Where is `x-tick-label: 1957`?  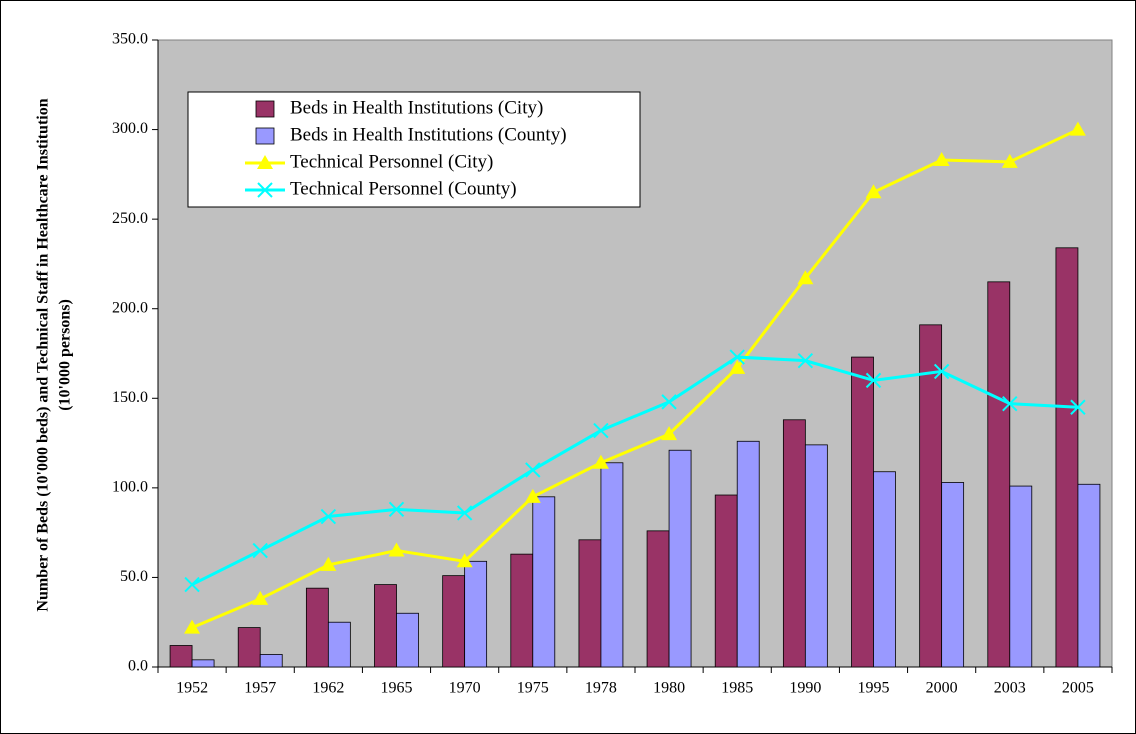 x-tick-label: 1957 is located at coordinates (260, 688).